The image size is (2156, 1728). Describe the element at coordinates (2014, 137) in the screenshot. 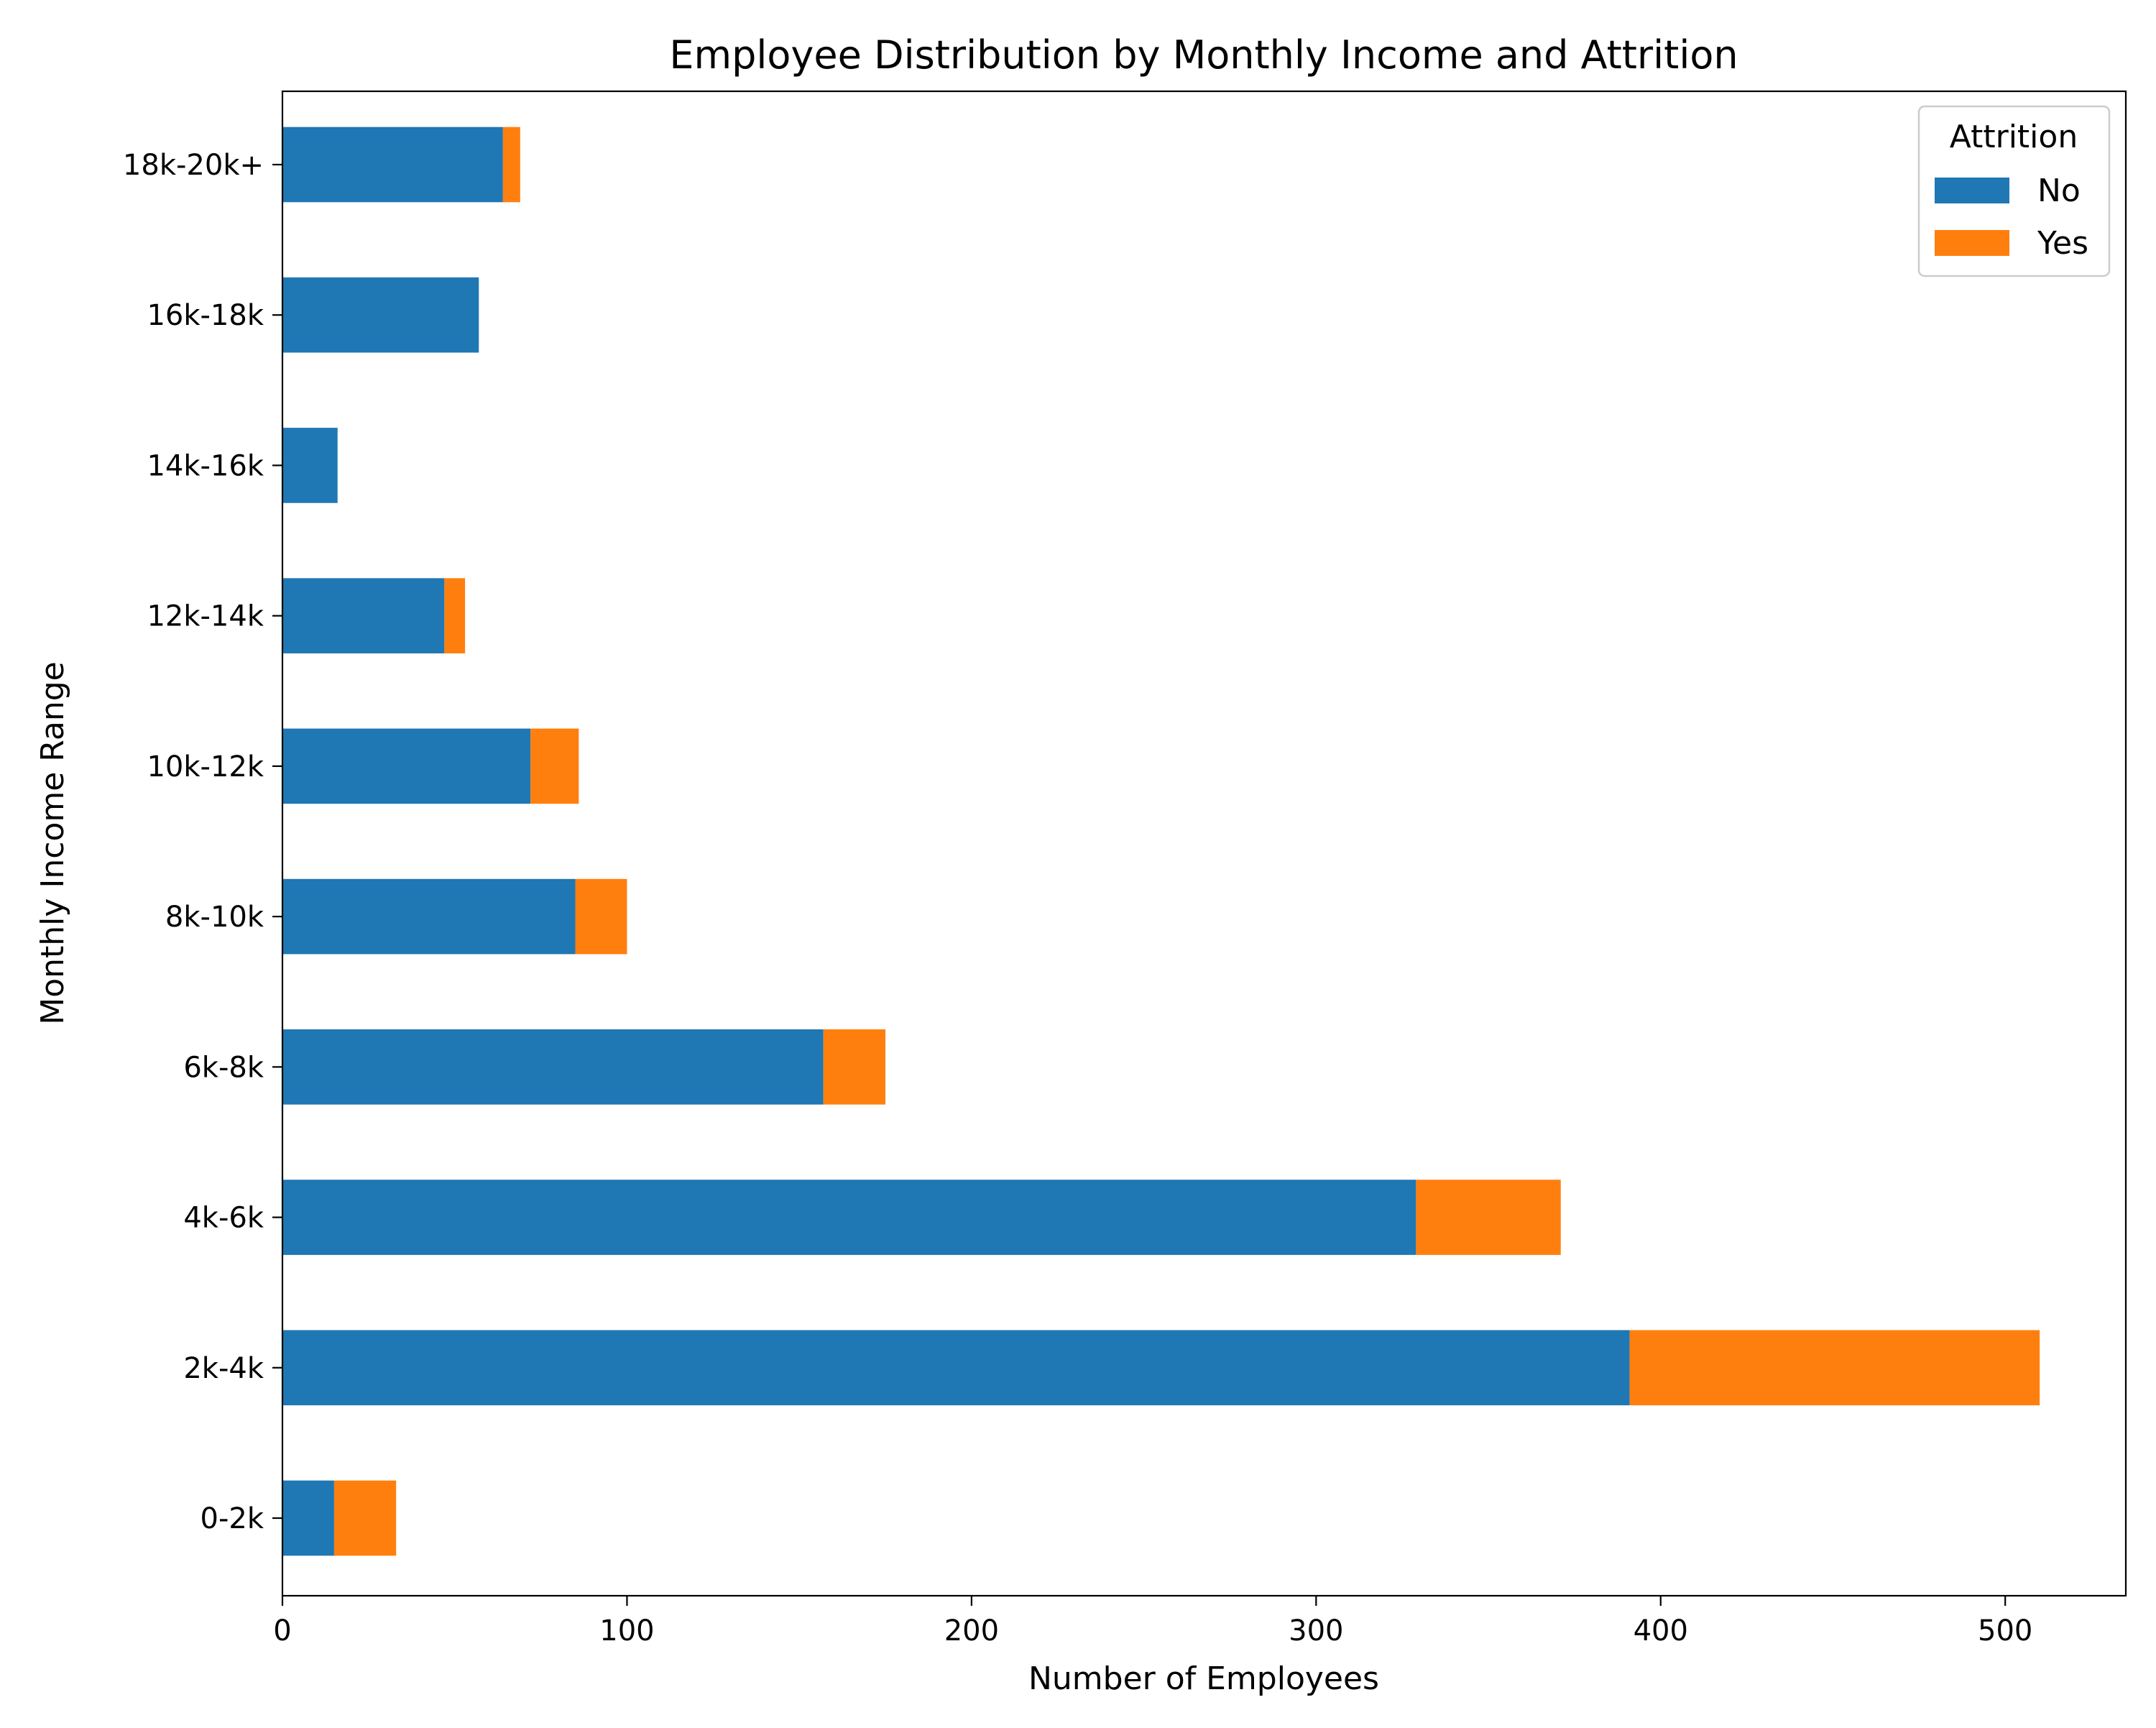

I see `legend-title: Attrition` at that location.